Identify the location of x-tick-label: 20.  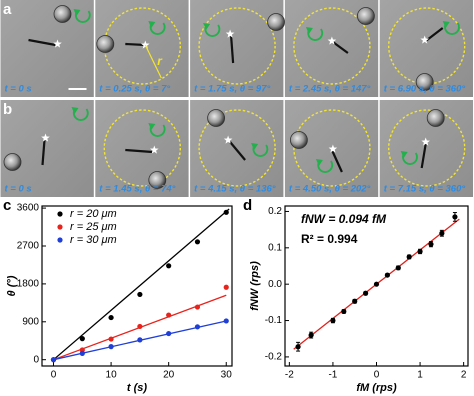
(169, 375).